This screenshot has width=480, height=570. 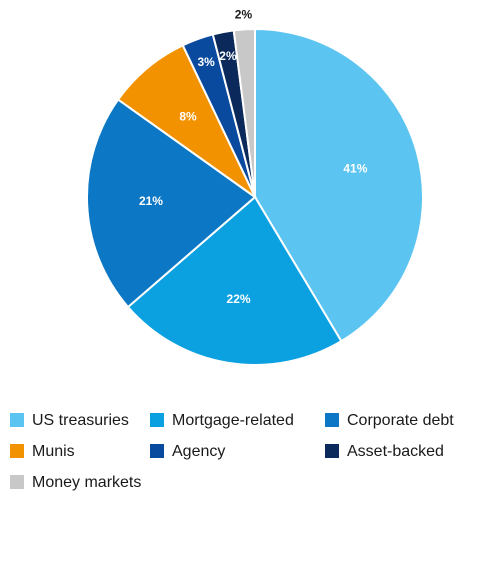 What do you see at coordinates (86, 482) in the screenshot?
I see `legend-label: Money markets` at bounding box center [86, 482].